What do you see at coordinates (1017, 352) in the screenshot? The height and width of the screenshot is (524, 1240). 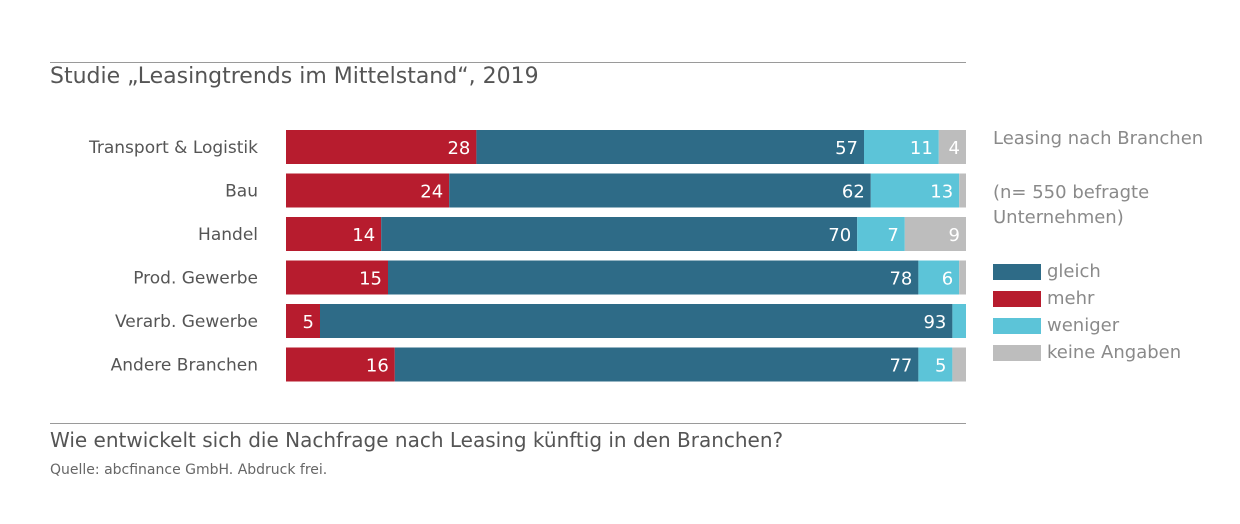 I see `legend-swatch-keine-angaben` at bounding box center [1017, 352].